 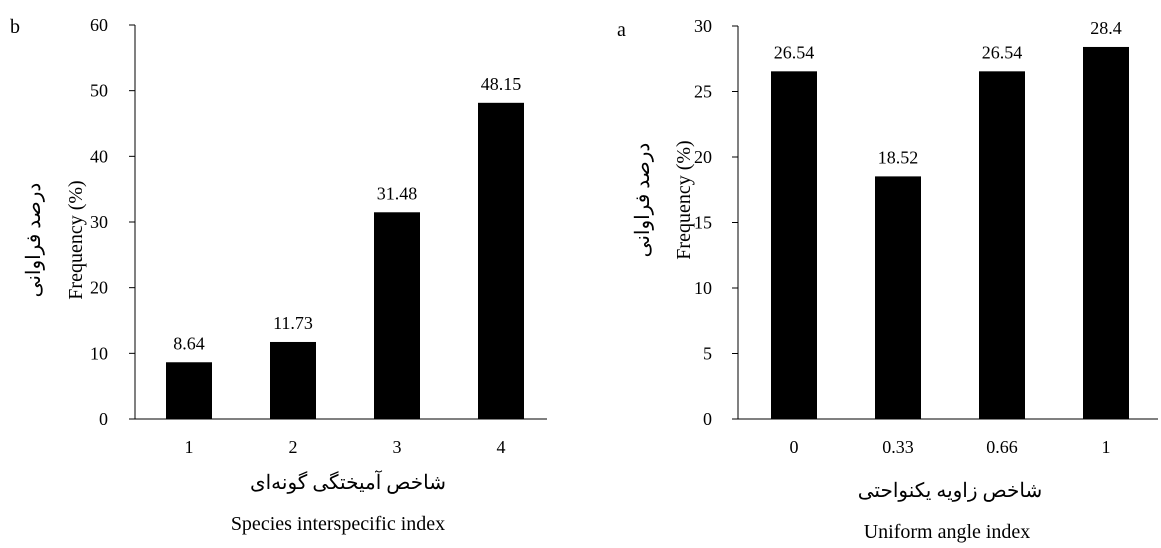 I want to click on panel-label: b, so click(x=15, y=27).